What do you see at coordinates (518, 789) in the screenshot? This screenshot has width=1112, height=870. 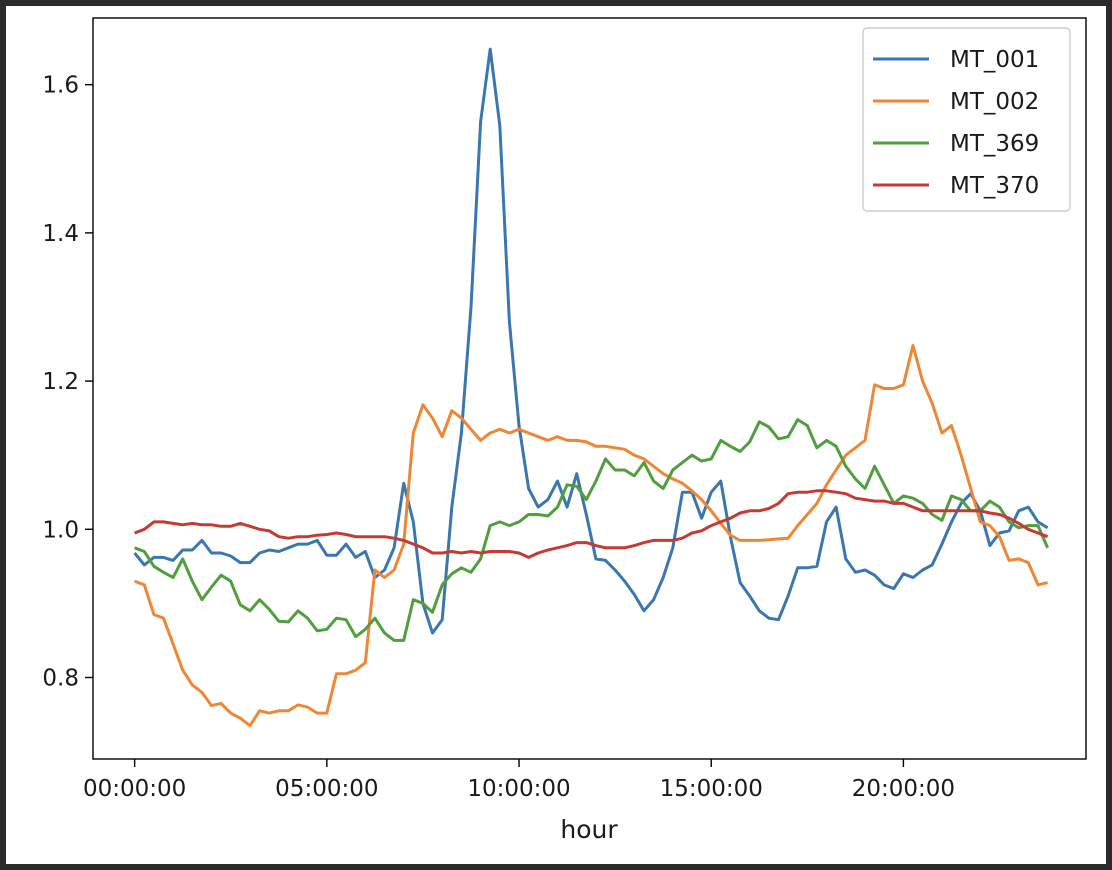 I see `x-tick-label: 10:00:00` at bounding box center [518, 789].